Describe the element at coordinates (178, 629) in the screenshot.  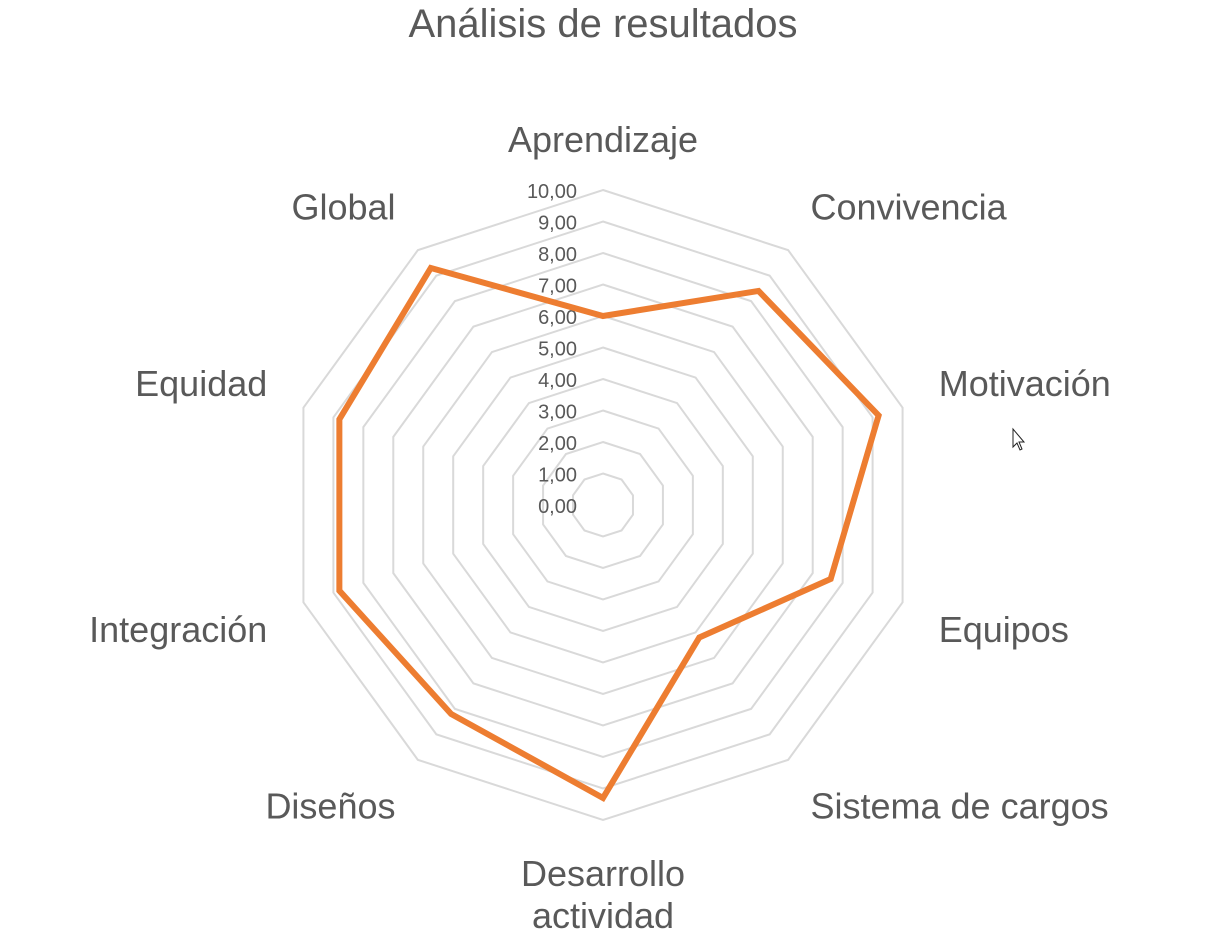
I see `category-label-integracion: Integración` at that location.